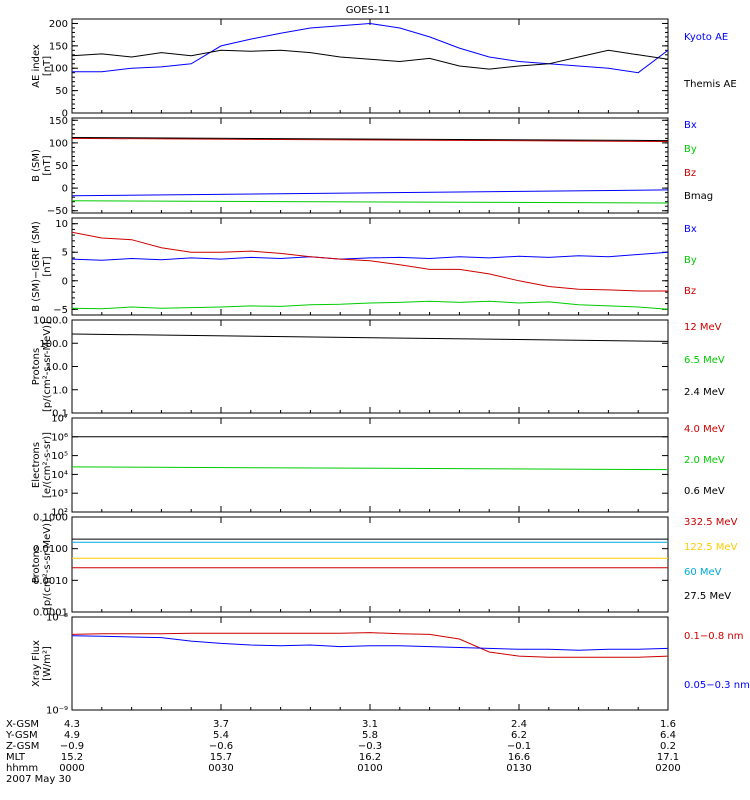 This screenshot has height=800, width=750. What do you see at coordinates (703, 572) in the screenshot?
I see `legend-entry: 60 MeV` at bounding box center [703, 572].